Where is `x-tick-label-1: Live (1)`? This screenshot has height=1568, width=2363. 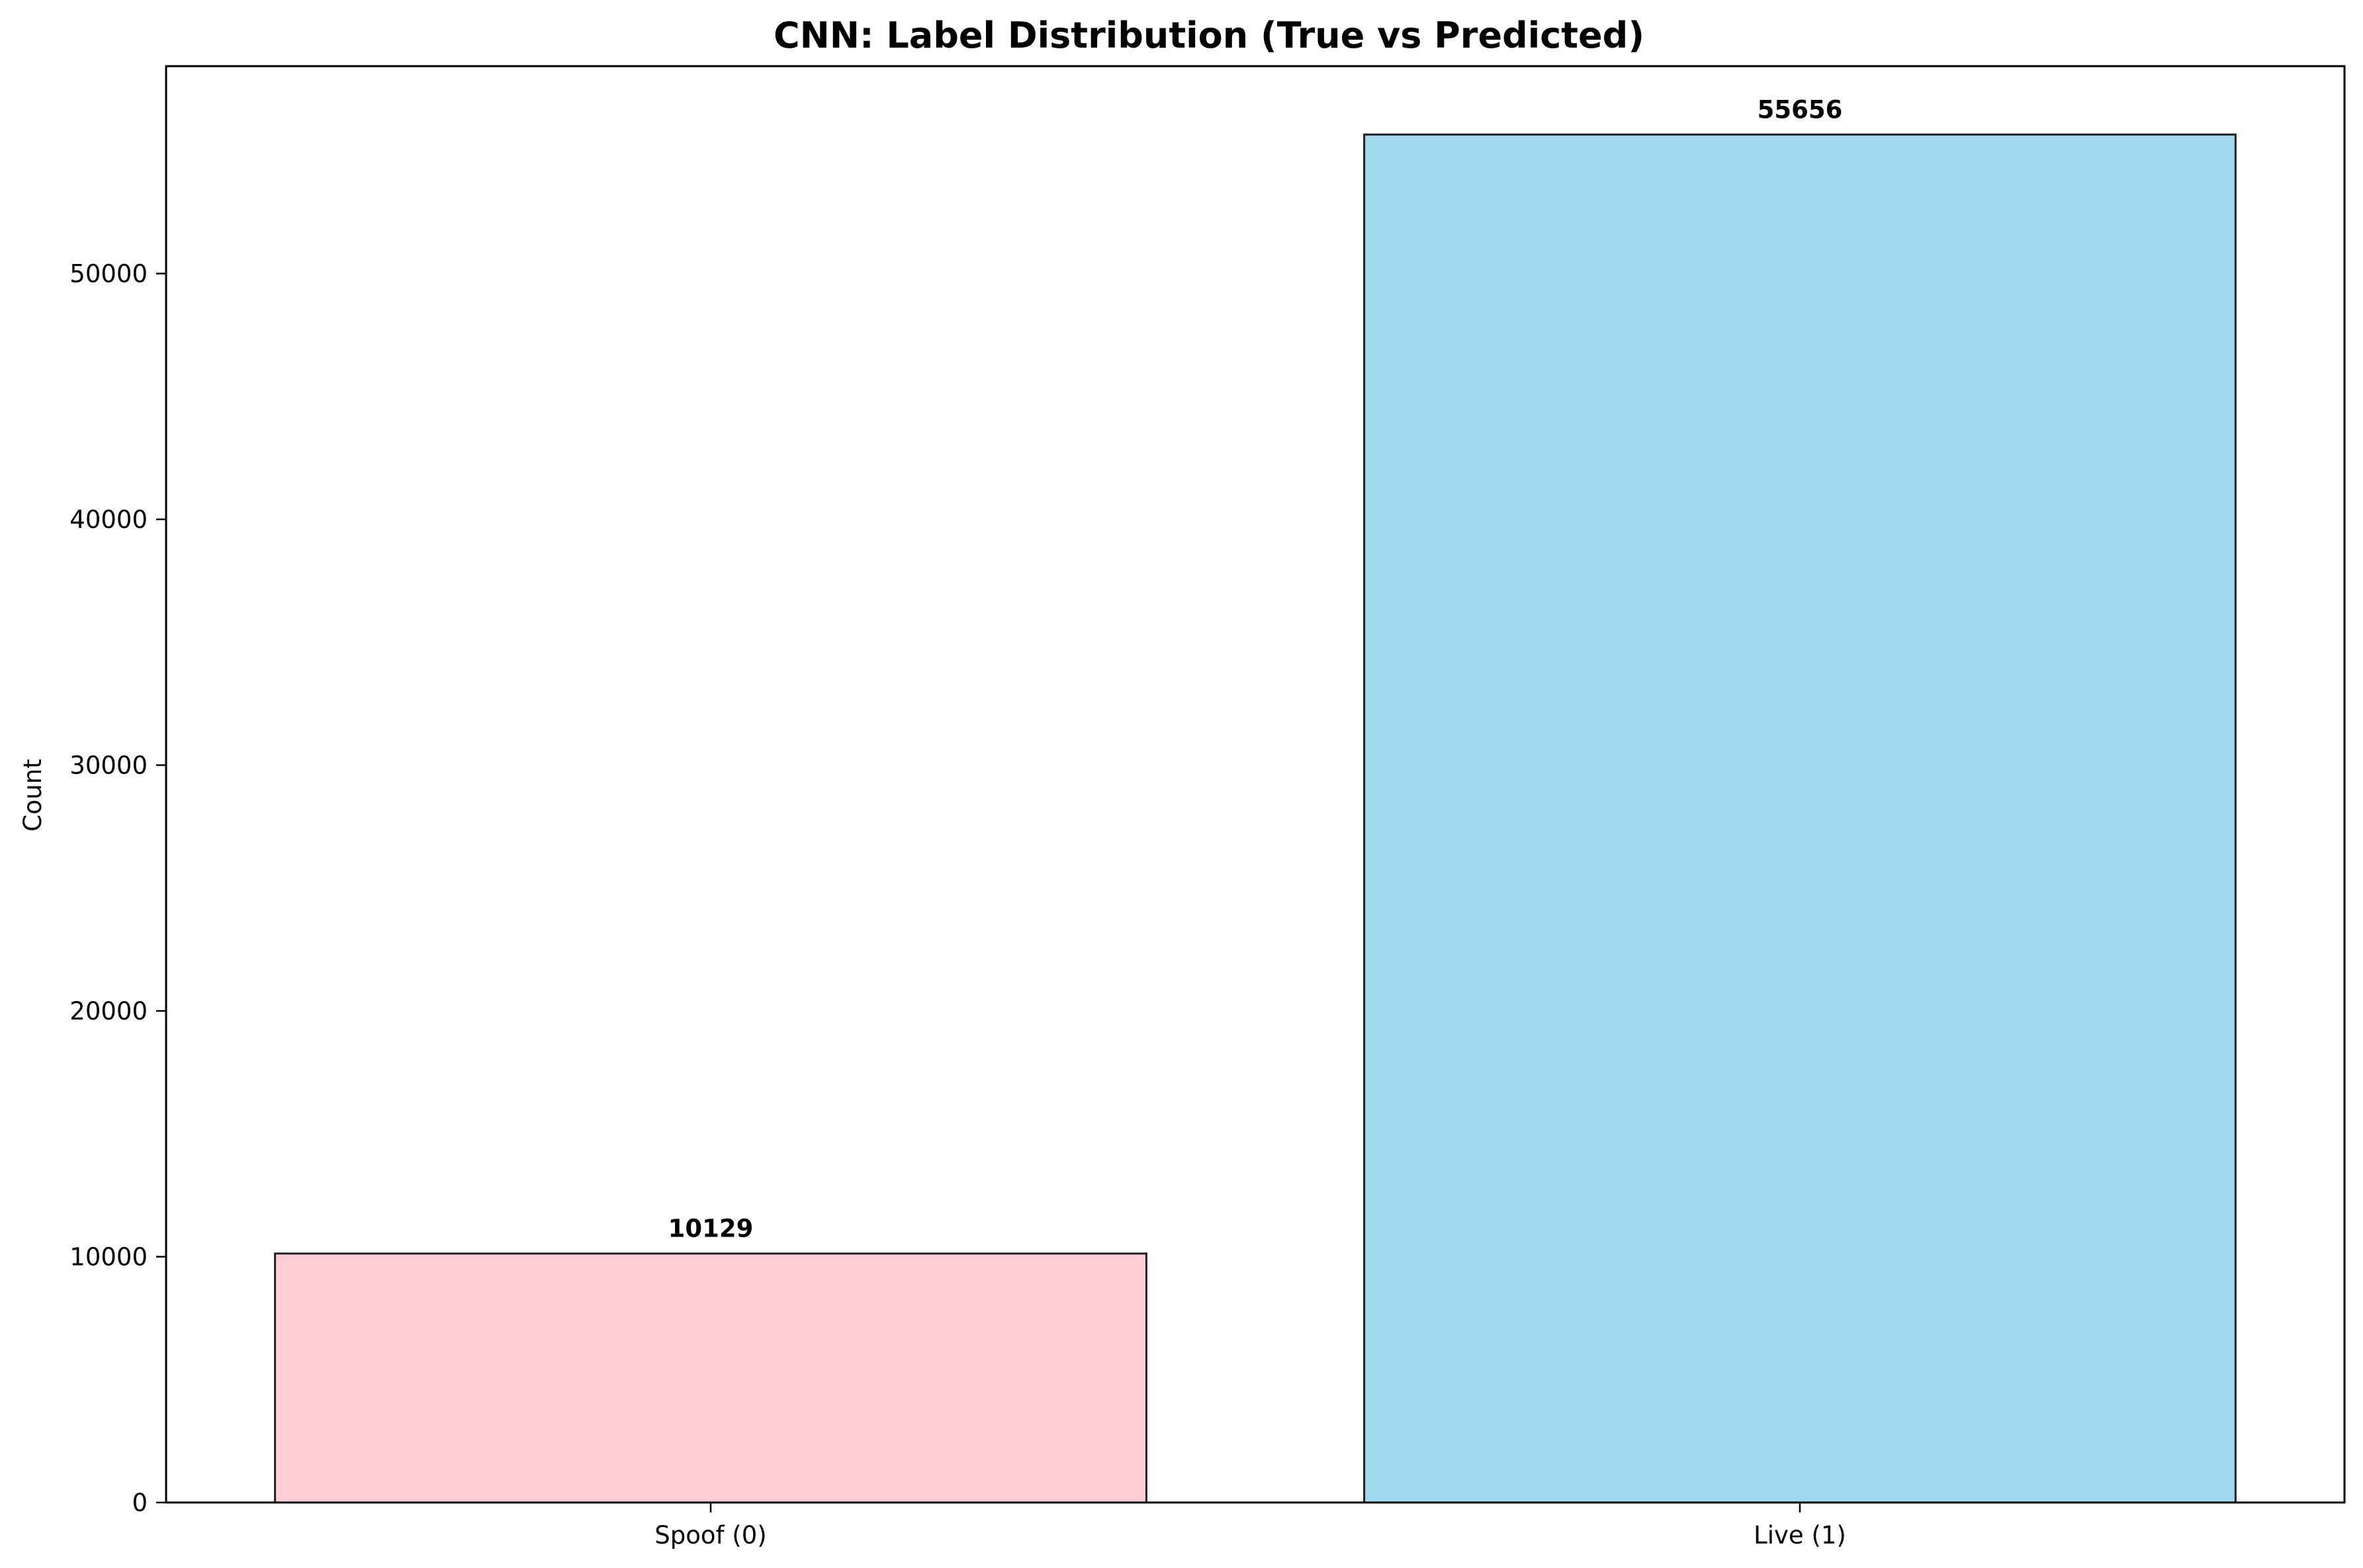
x-tick-label-1: Live (1) is located at coordinates (1800, 1535).